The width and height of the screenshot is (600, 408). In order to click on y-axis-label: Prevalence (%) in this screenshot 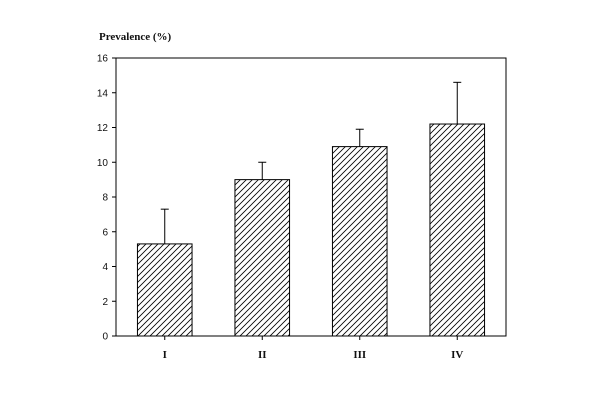, I will do `click(135, 37)`.